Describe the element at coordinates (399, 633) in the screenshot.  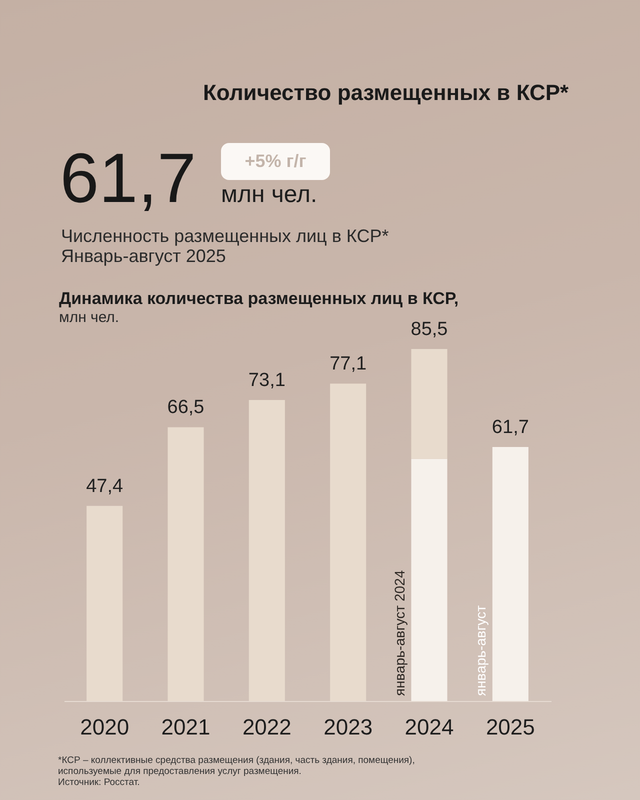
I see `annotation: январь-август 2024` at that location.